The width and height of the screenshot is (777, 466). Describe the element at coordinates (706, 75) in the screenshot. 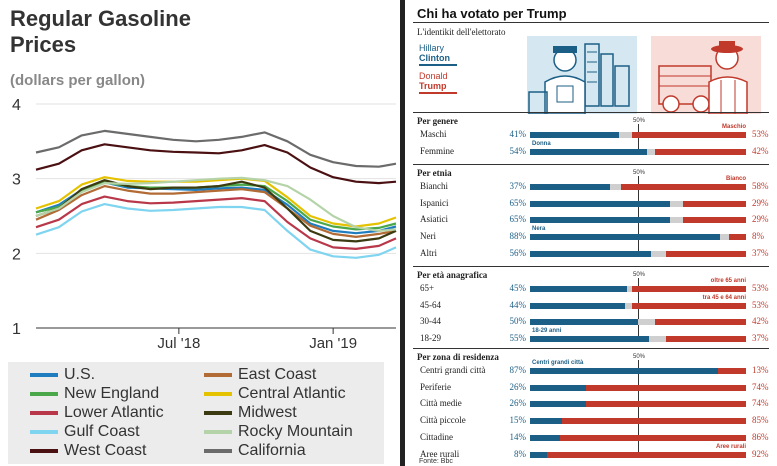

I see `trump-voter-illustration` at that location.